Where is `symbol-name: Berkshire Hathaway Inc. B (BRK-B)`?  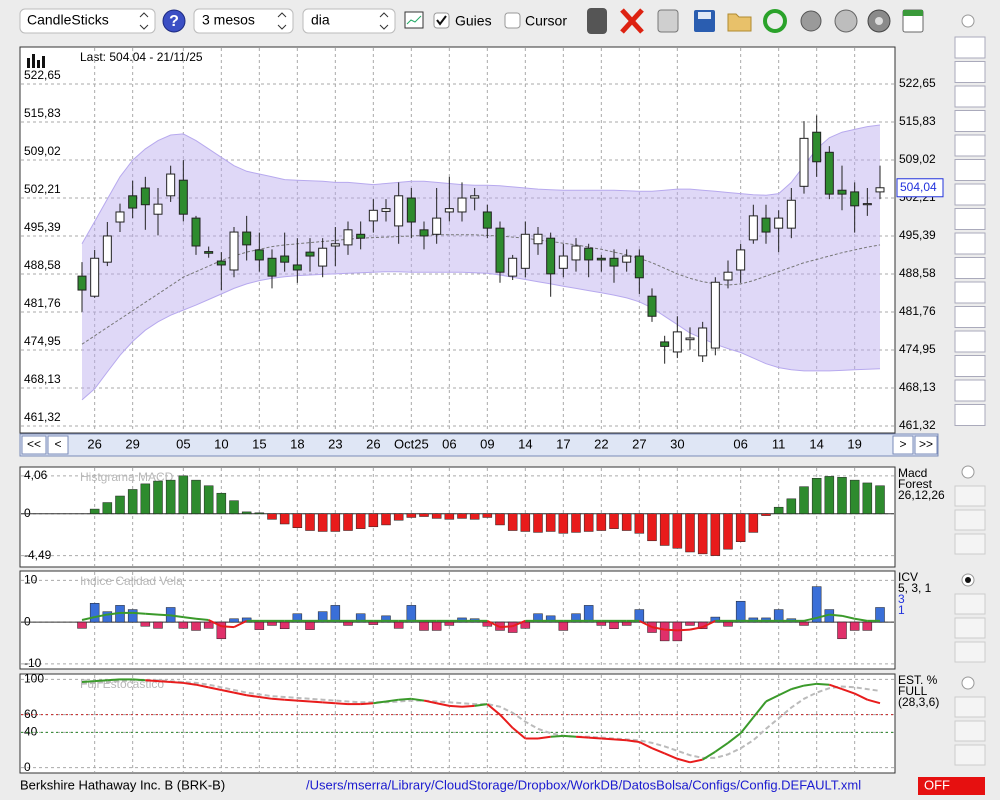
symbol-name: Berkshire Hathaway Inc. B (BRK-B) is located at coordinates (122, 784).